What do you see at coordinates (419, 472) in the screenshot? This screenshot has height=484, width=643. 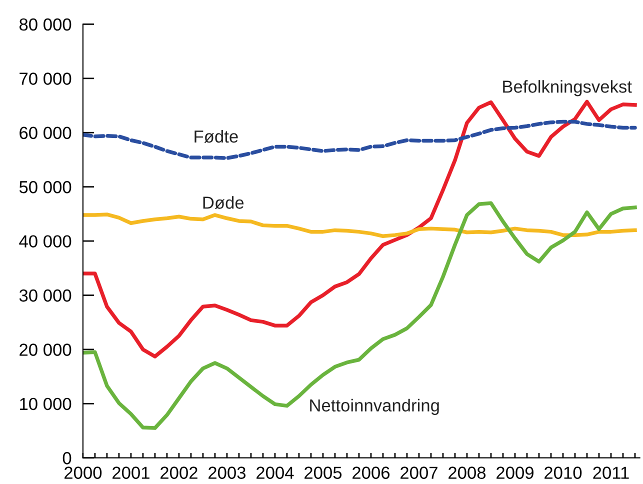 I see `x-tick-label: 2007` at bounding box center [419, 472].